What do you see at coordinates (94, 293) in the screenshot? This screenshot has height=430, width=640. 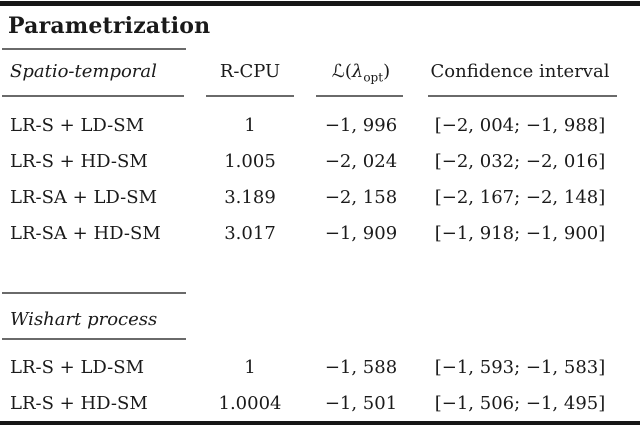 I see `wishart-top-rule` at bounding box center [94, 293].